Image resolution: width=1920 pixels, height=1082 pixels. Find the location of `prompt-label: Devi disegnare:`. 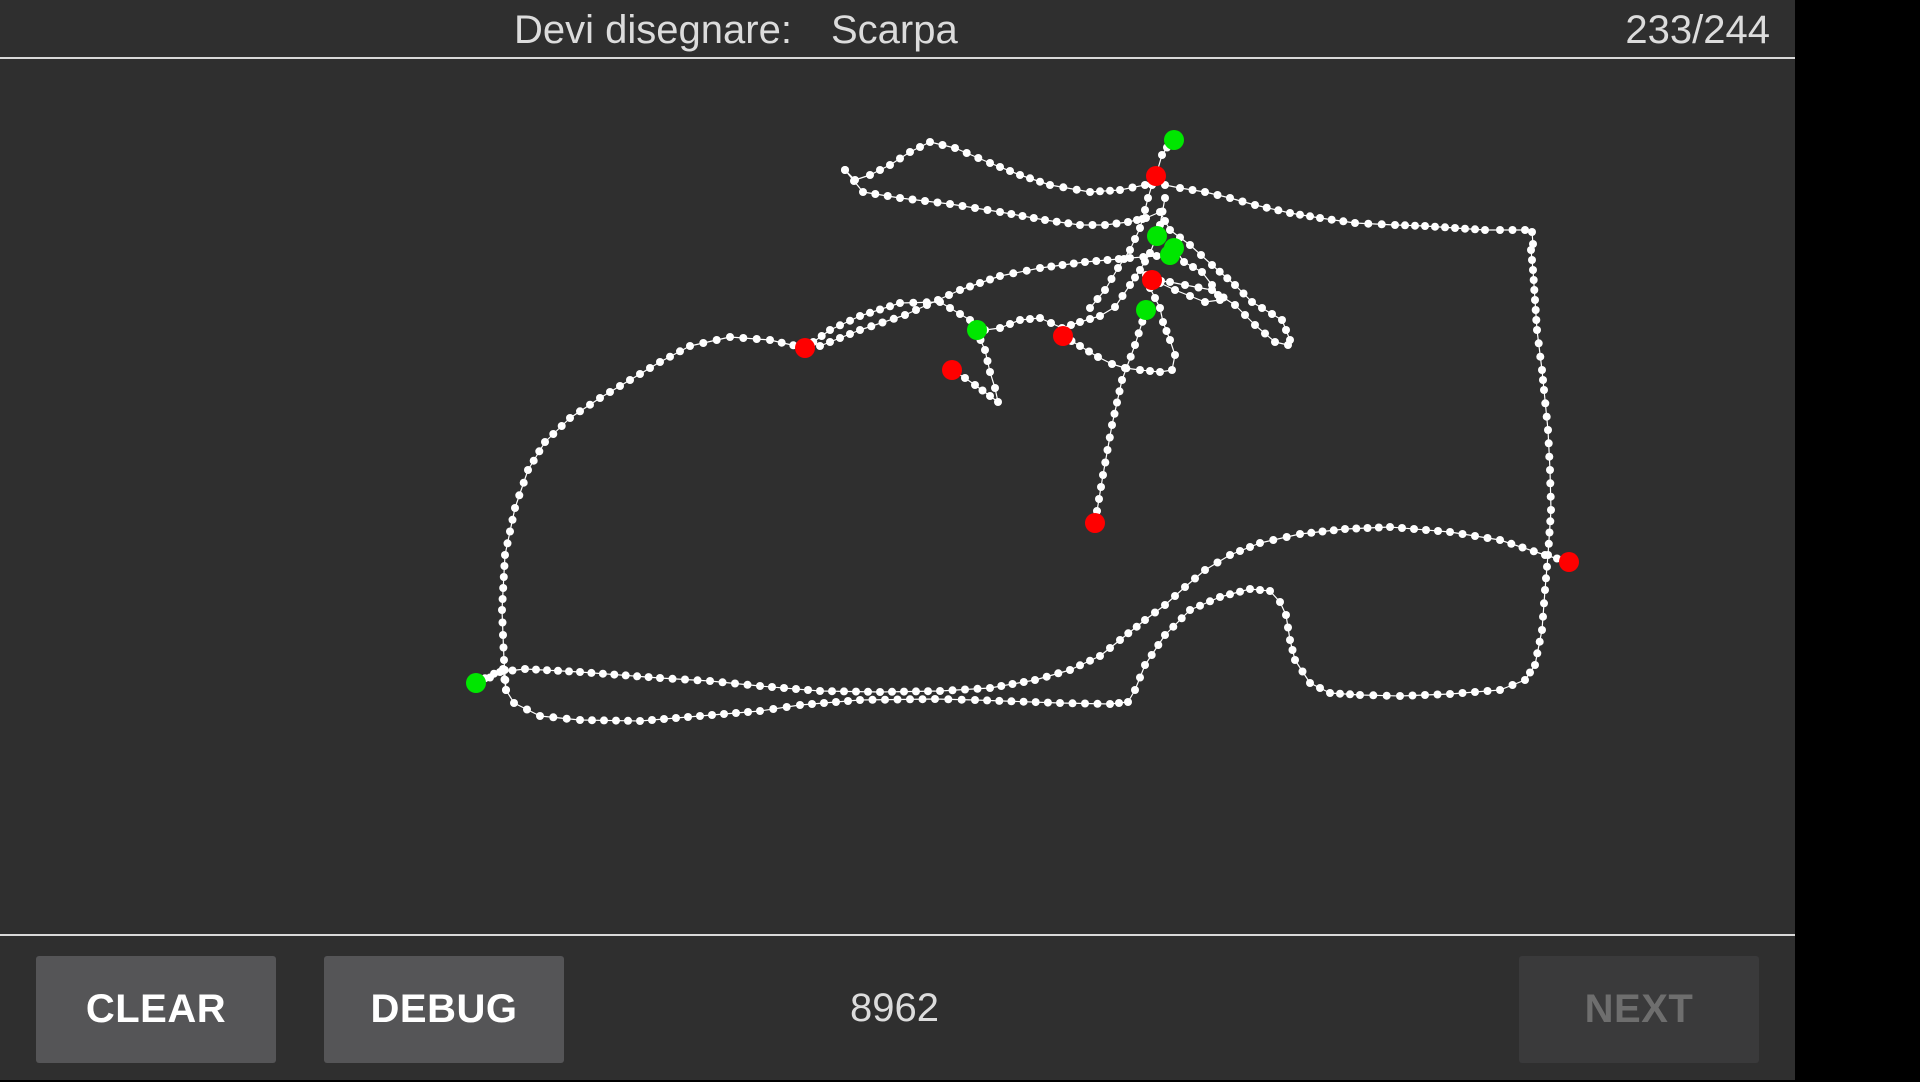

prompt-label: Devi disegnare: is located at coordinates (653, 30).